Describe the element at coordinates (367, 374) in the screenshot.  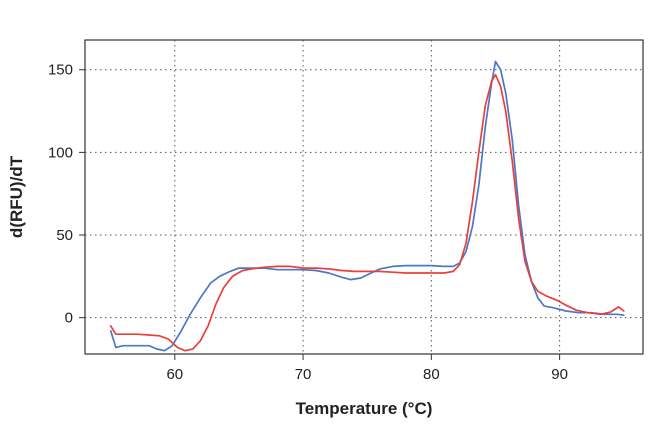
I see `x-tick-labels: 60 70 80 90` at that location.